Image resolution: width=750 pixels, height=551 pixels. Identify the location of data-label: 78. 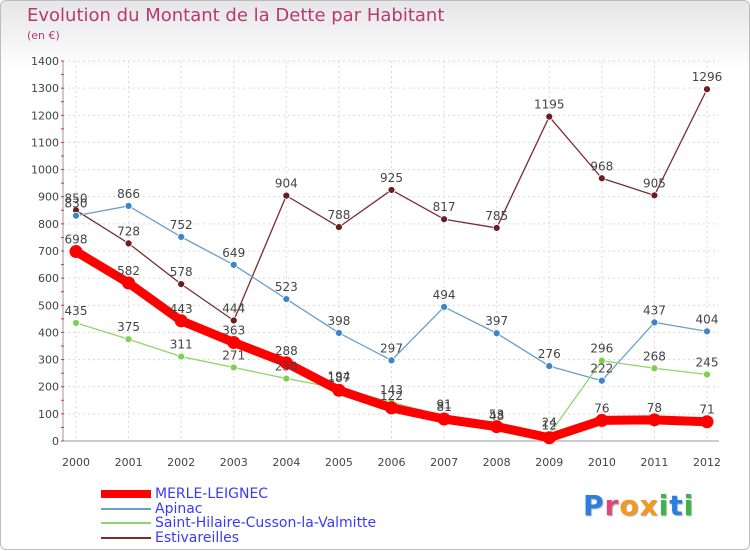
(654, 408).